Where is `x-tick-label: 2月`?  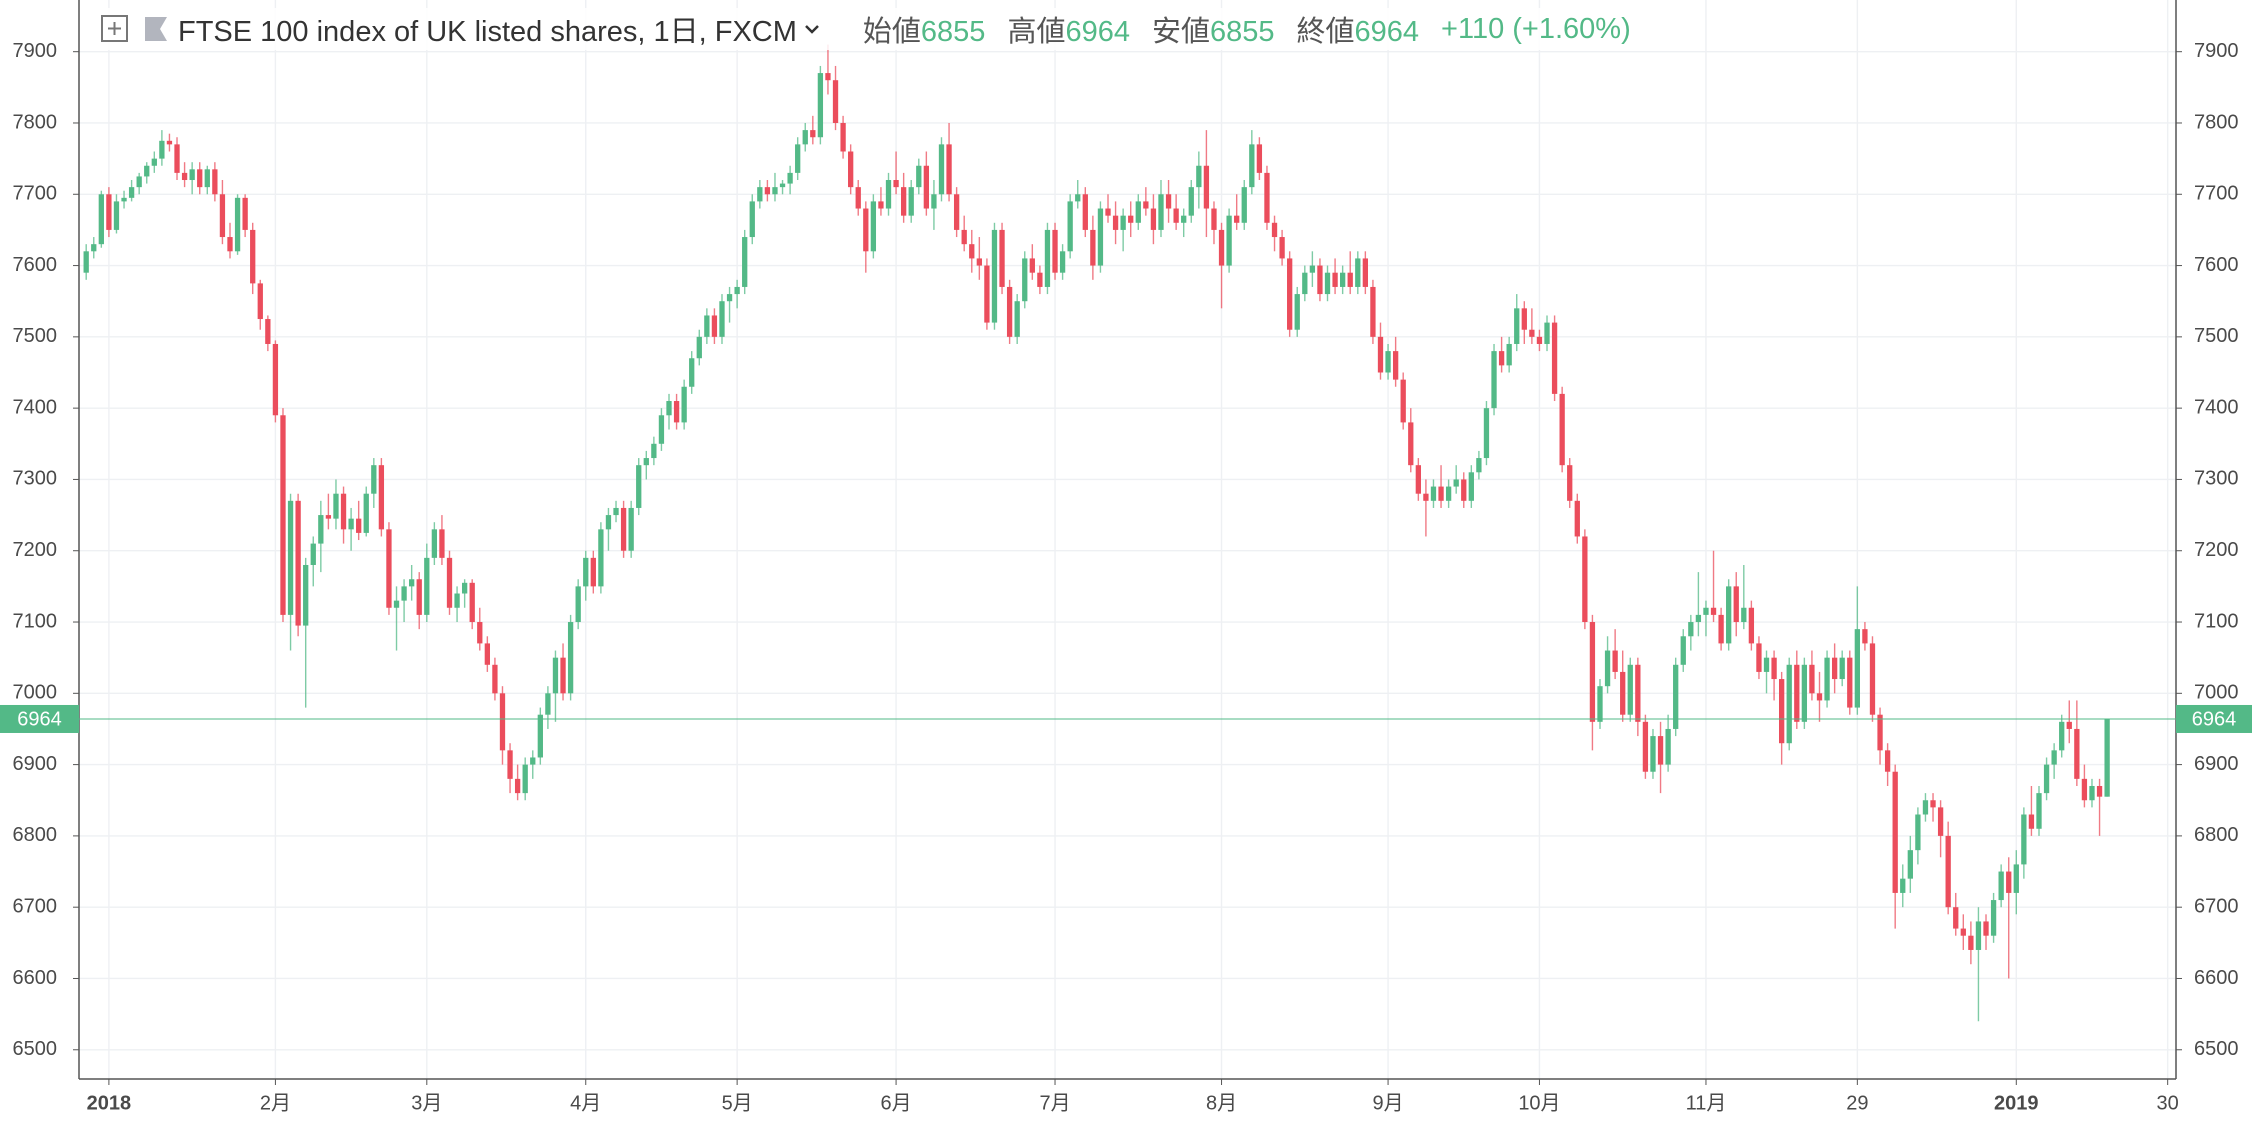
x-tick-label: 2月 is located at coordinates (275, 1103).